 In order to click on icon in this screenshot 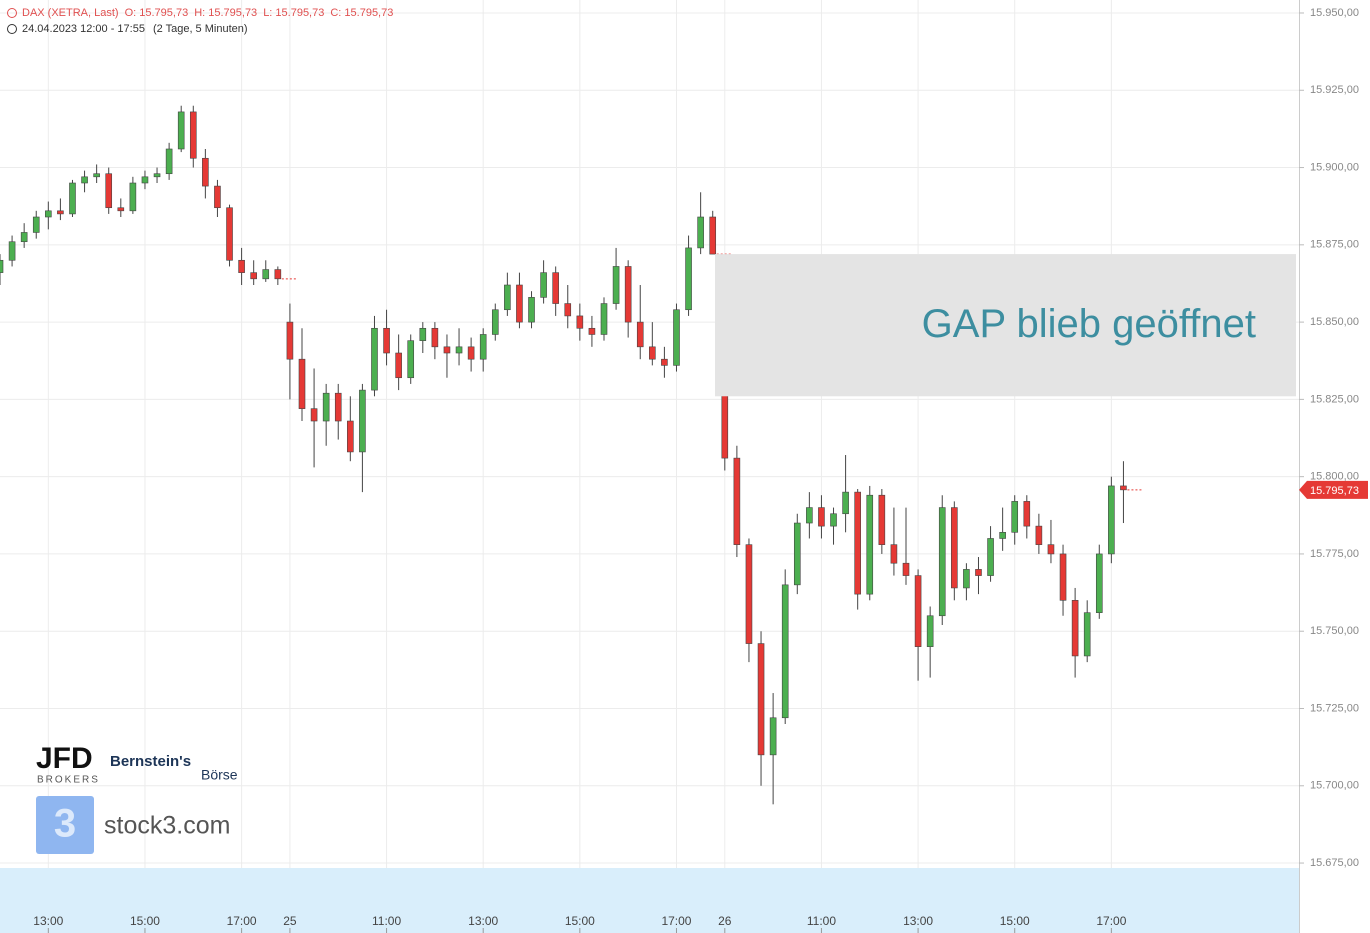, I will do `click(12, 13)`.